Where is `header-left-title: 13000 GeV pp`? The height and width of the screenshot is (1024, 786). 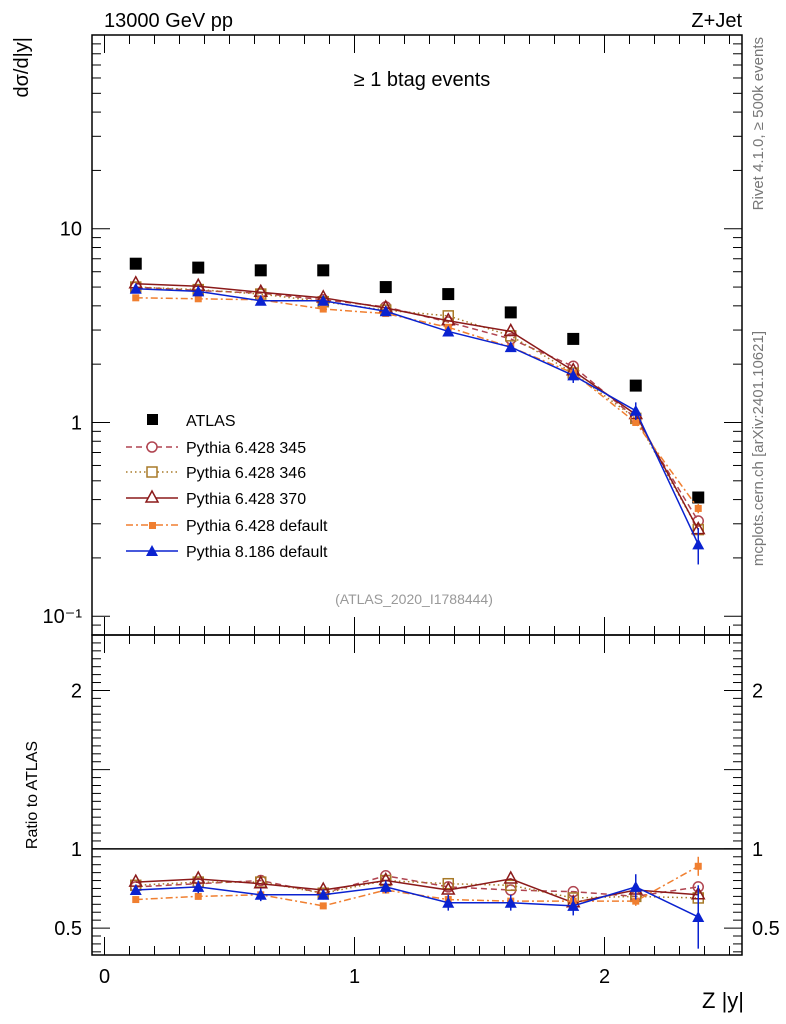
header-left-title: 13000 GeV pp is located at coordinates (168, 21).